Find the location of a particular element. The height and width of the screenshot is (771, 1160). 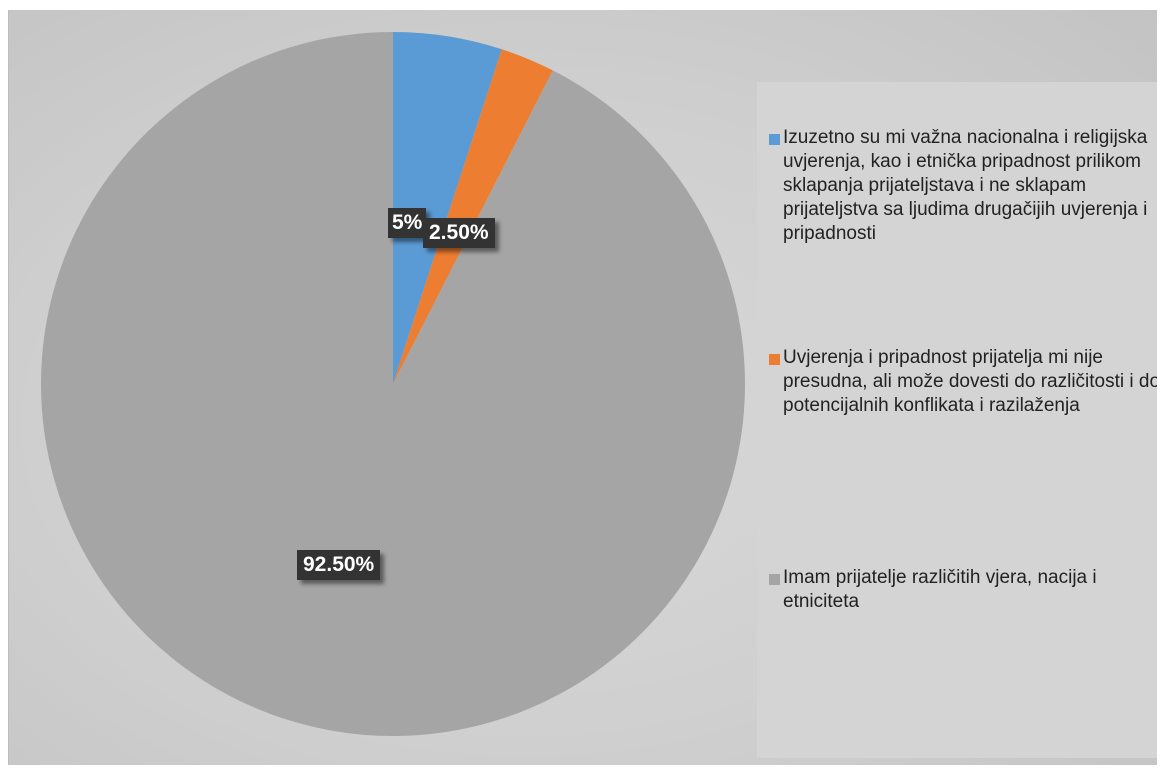

data-label-slice-1: 5% is located at coordinates (407, 223).